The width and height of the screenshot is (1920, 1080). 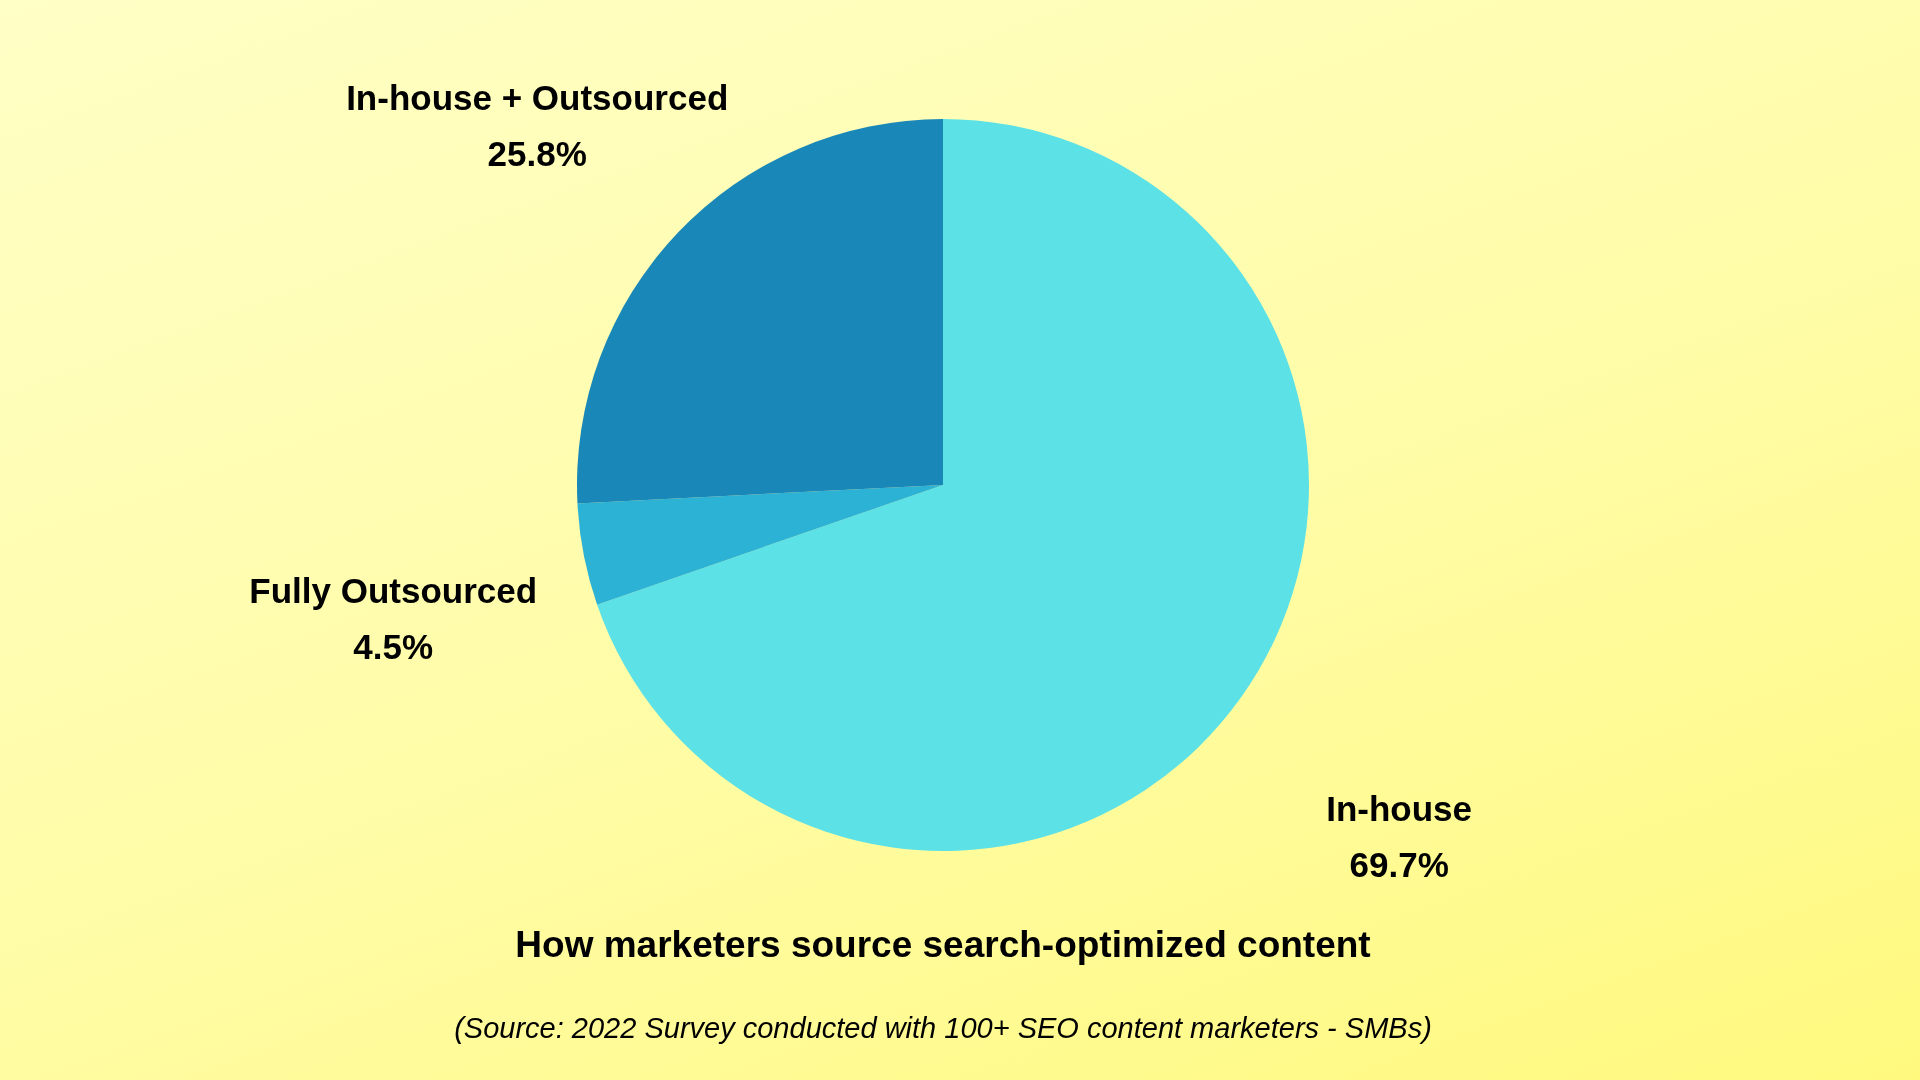 I want to click on slice-label: In-house, so click(x=1399, y=808).